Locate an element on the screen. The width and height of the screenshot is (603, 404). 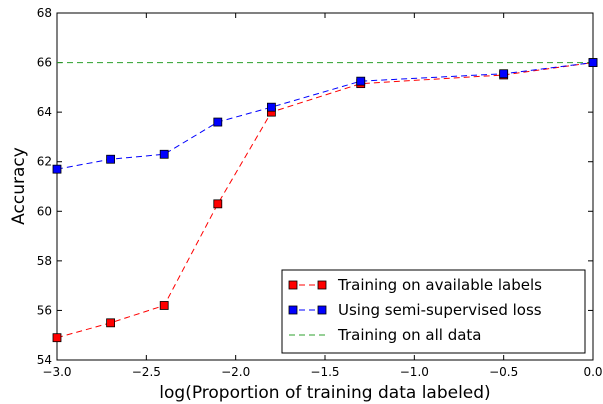
x-tick-label: −1.0 is located at coordinates (414, 372).